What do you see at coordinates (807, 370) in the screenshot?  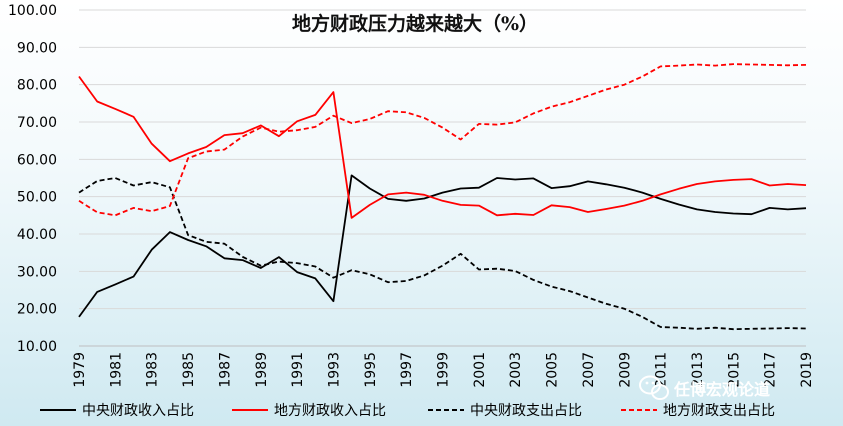 I see `x-tick-label: 2019` at bounding box center [807, 370].